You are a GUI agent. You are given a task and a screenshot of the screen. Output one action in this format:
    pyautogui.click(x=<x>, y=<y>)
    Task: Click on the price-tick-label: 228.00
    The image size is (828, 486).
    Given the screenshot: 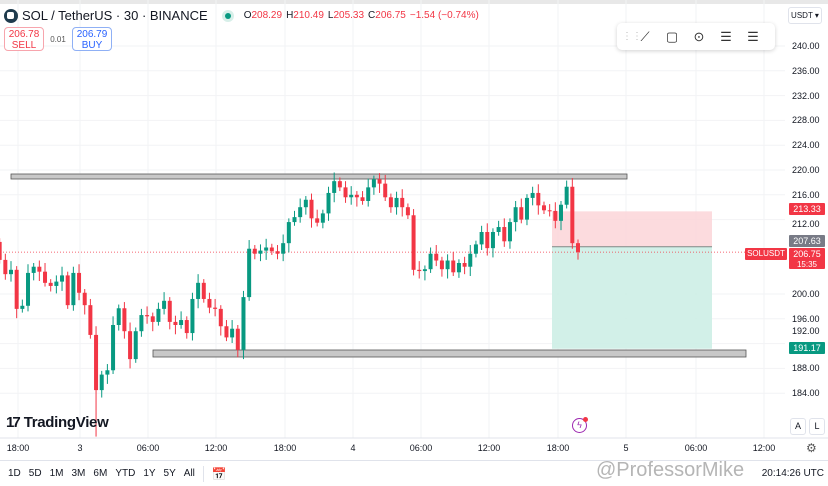 What is the action you would take?
    pyautogui.click(x=806, y=120)
    